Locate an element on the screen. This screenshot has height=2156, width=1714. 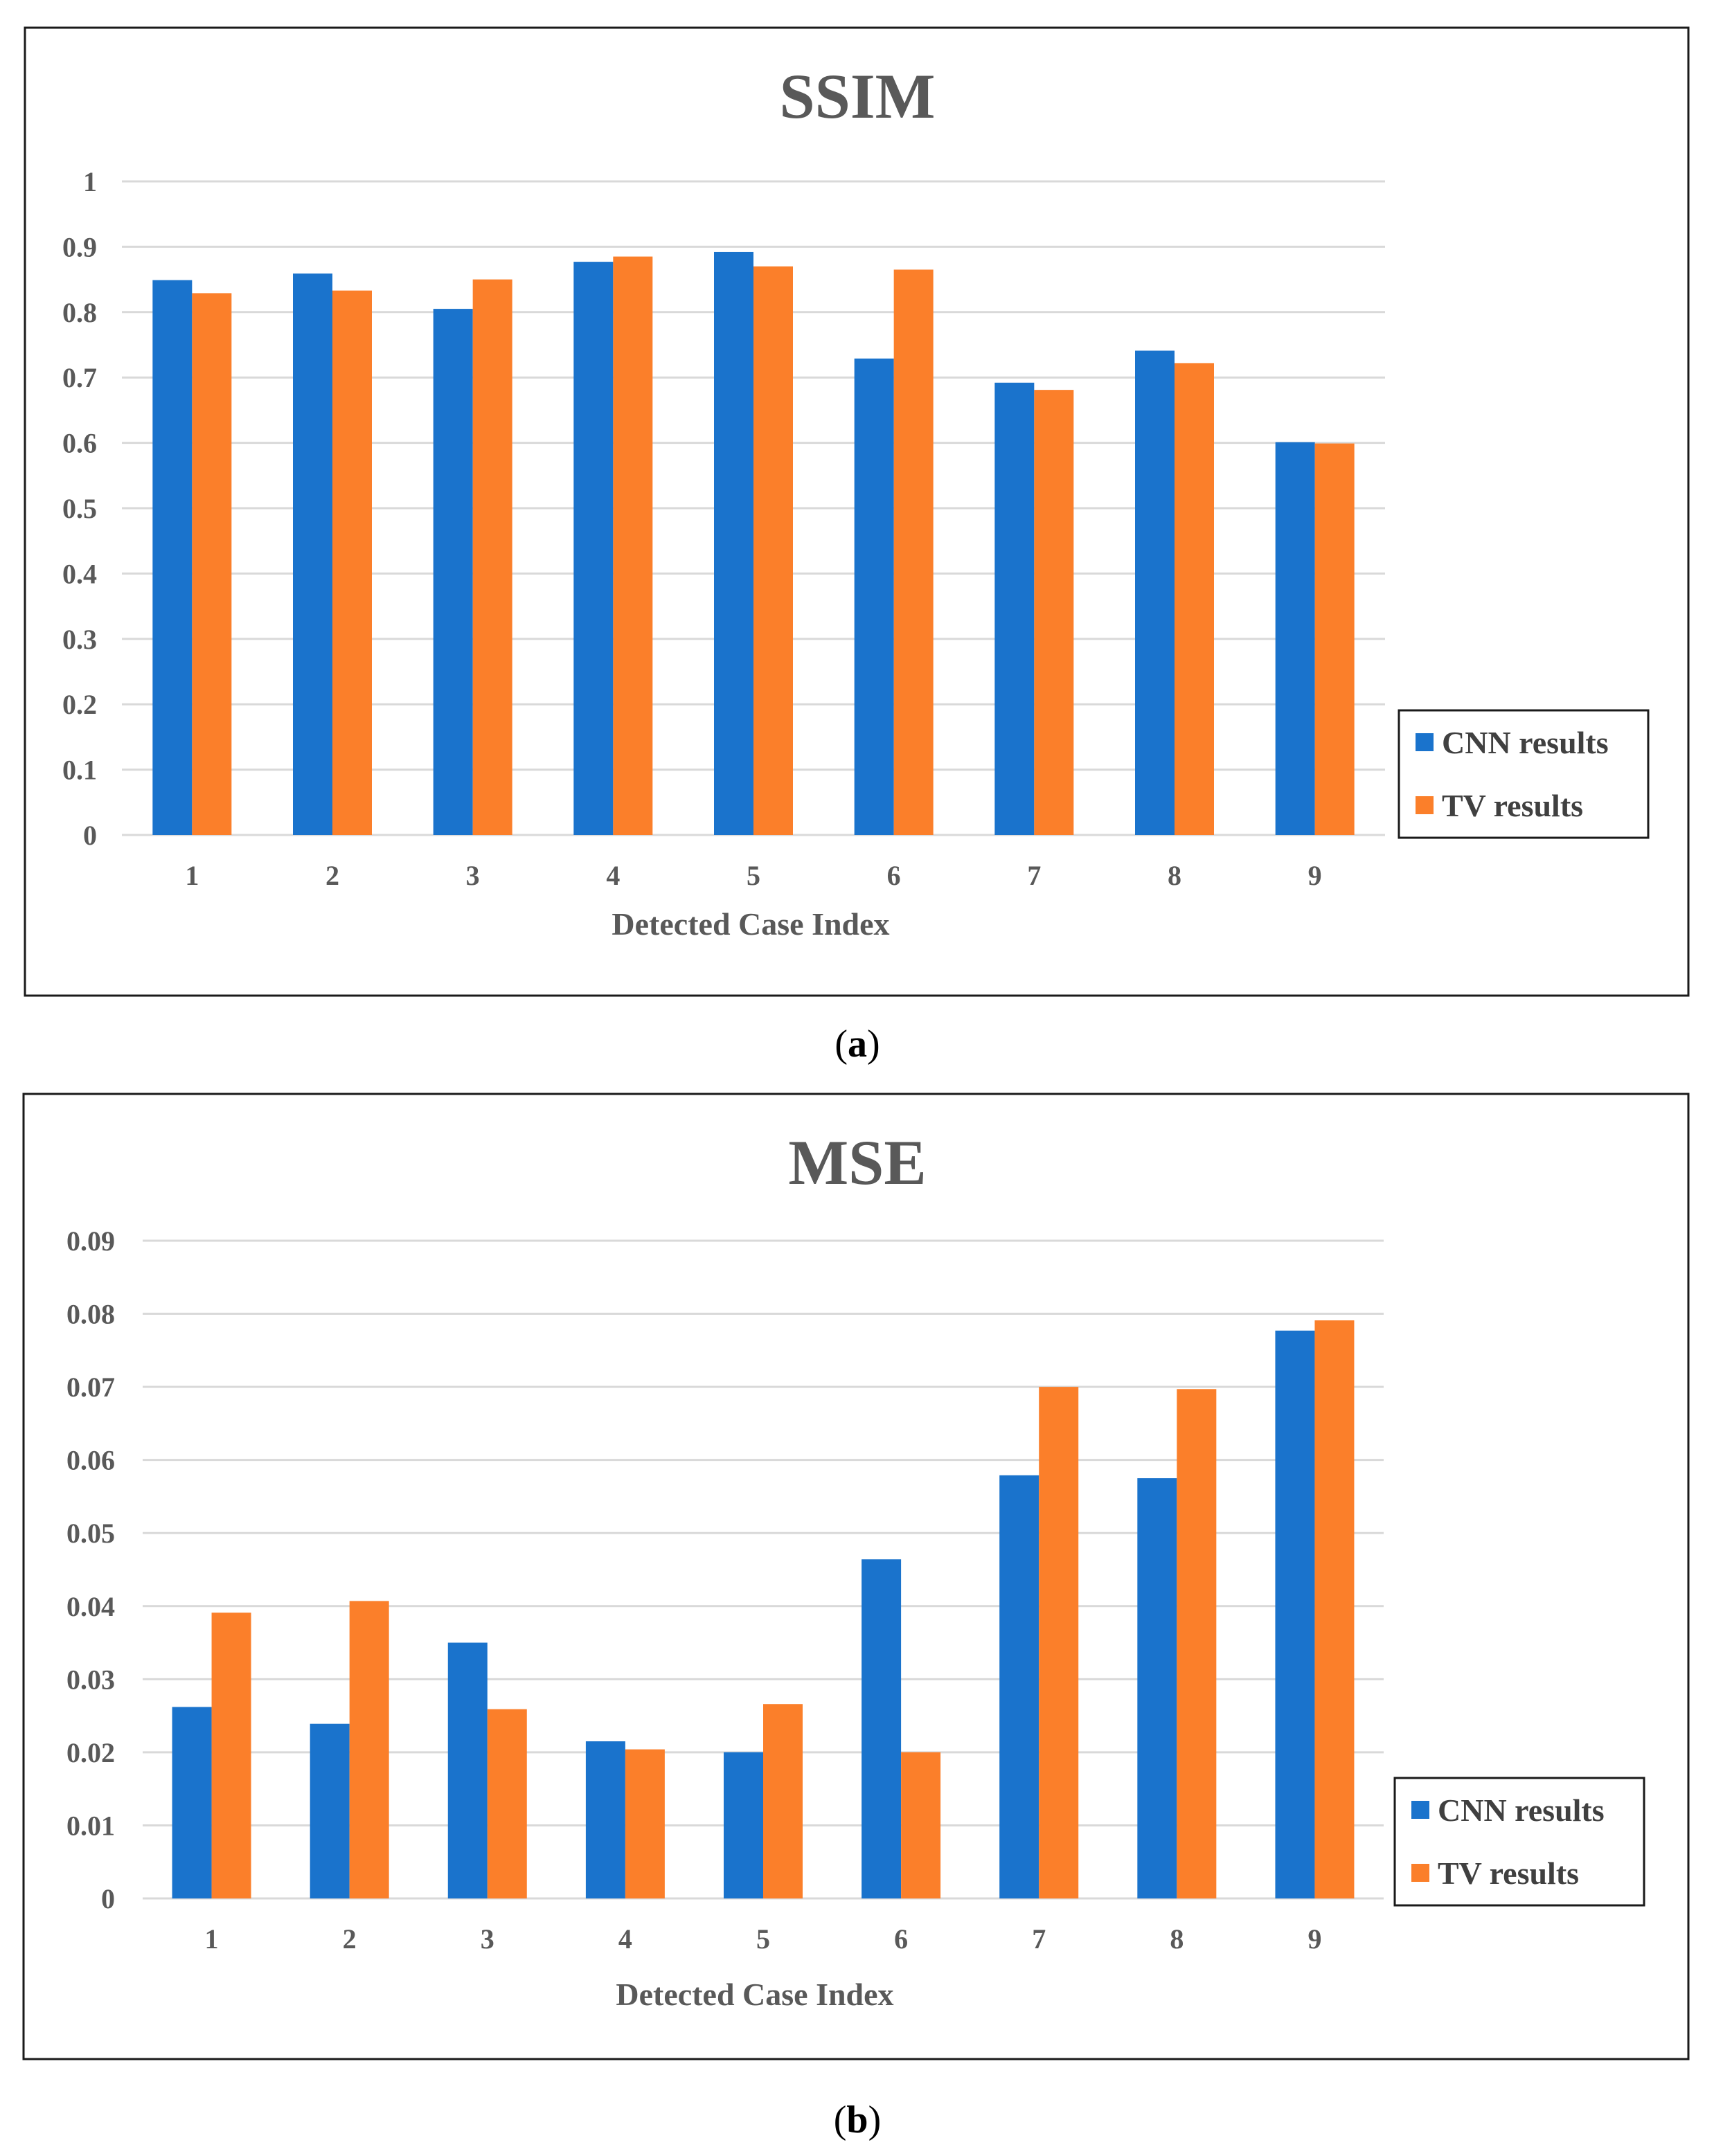
x-tick-label: 7 is located at coordinates (1034, 875).